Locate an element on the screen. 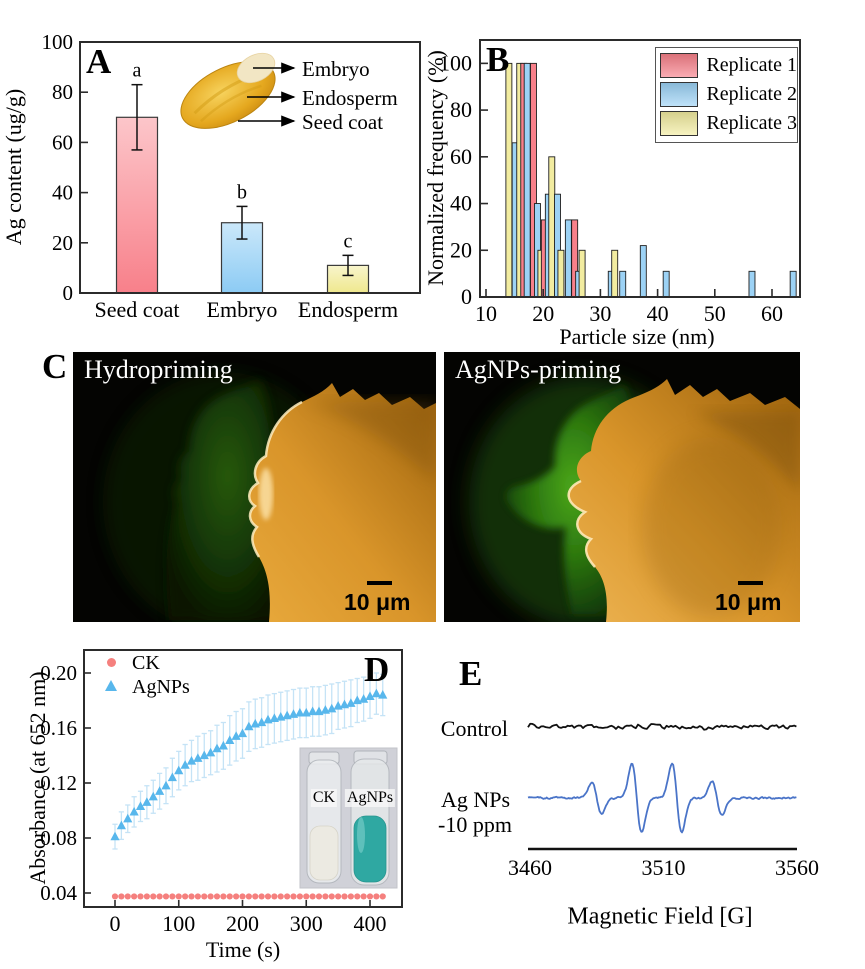 Image resolution: width=865 pixels, height=969 pixels. x-tick-label: 0 is located at coordinates (115, 923).